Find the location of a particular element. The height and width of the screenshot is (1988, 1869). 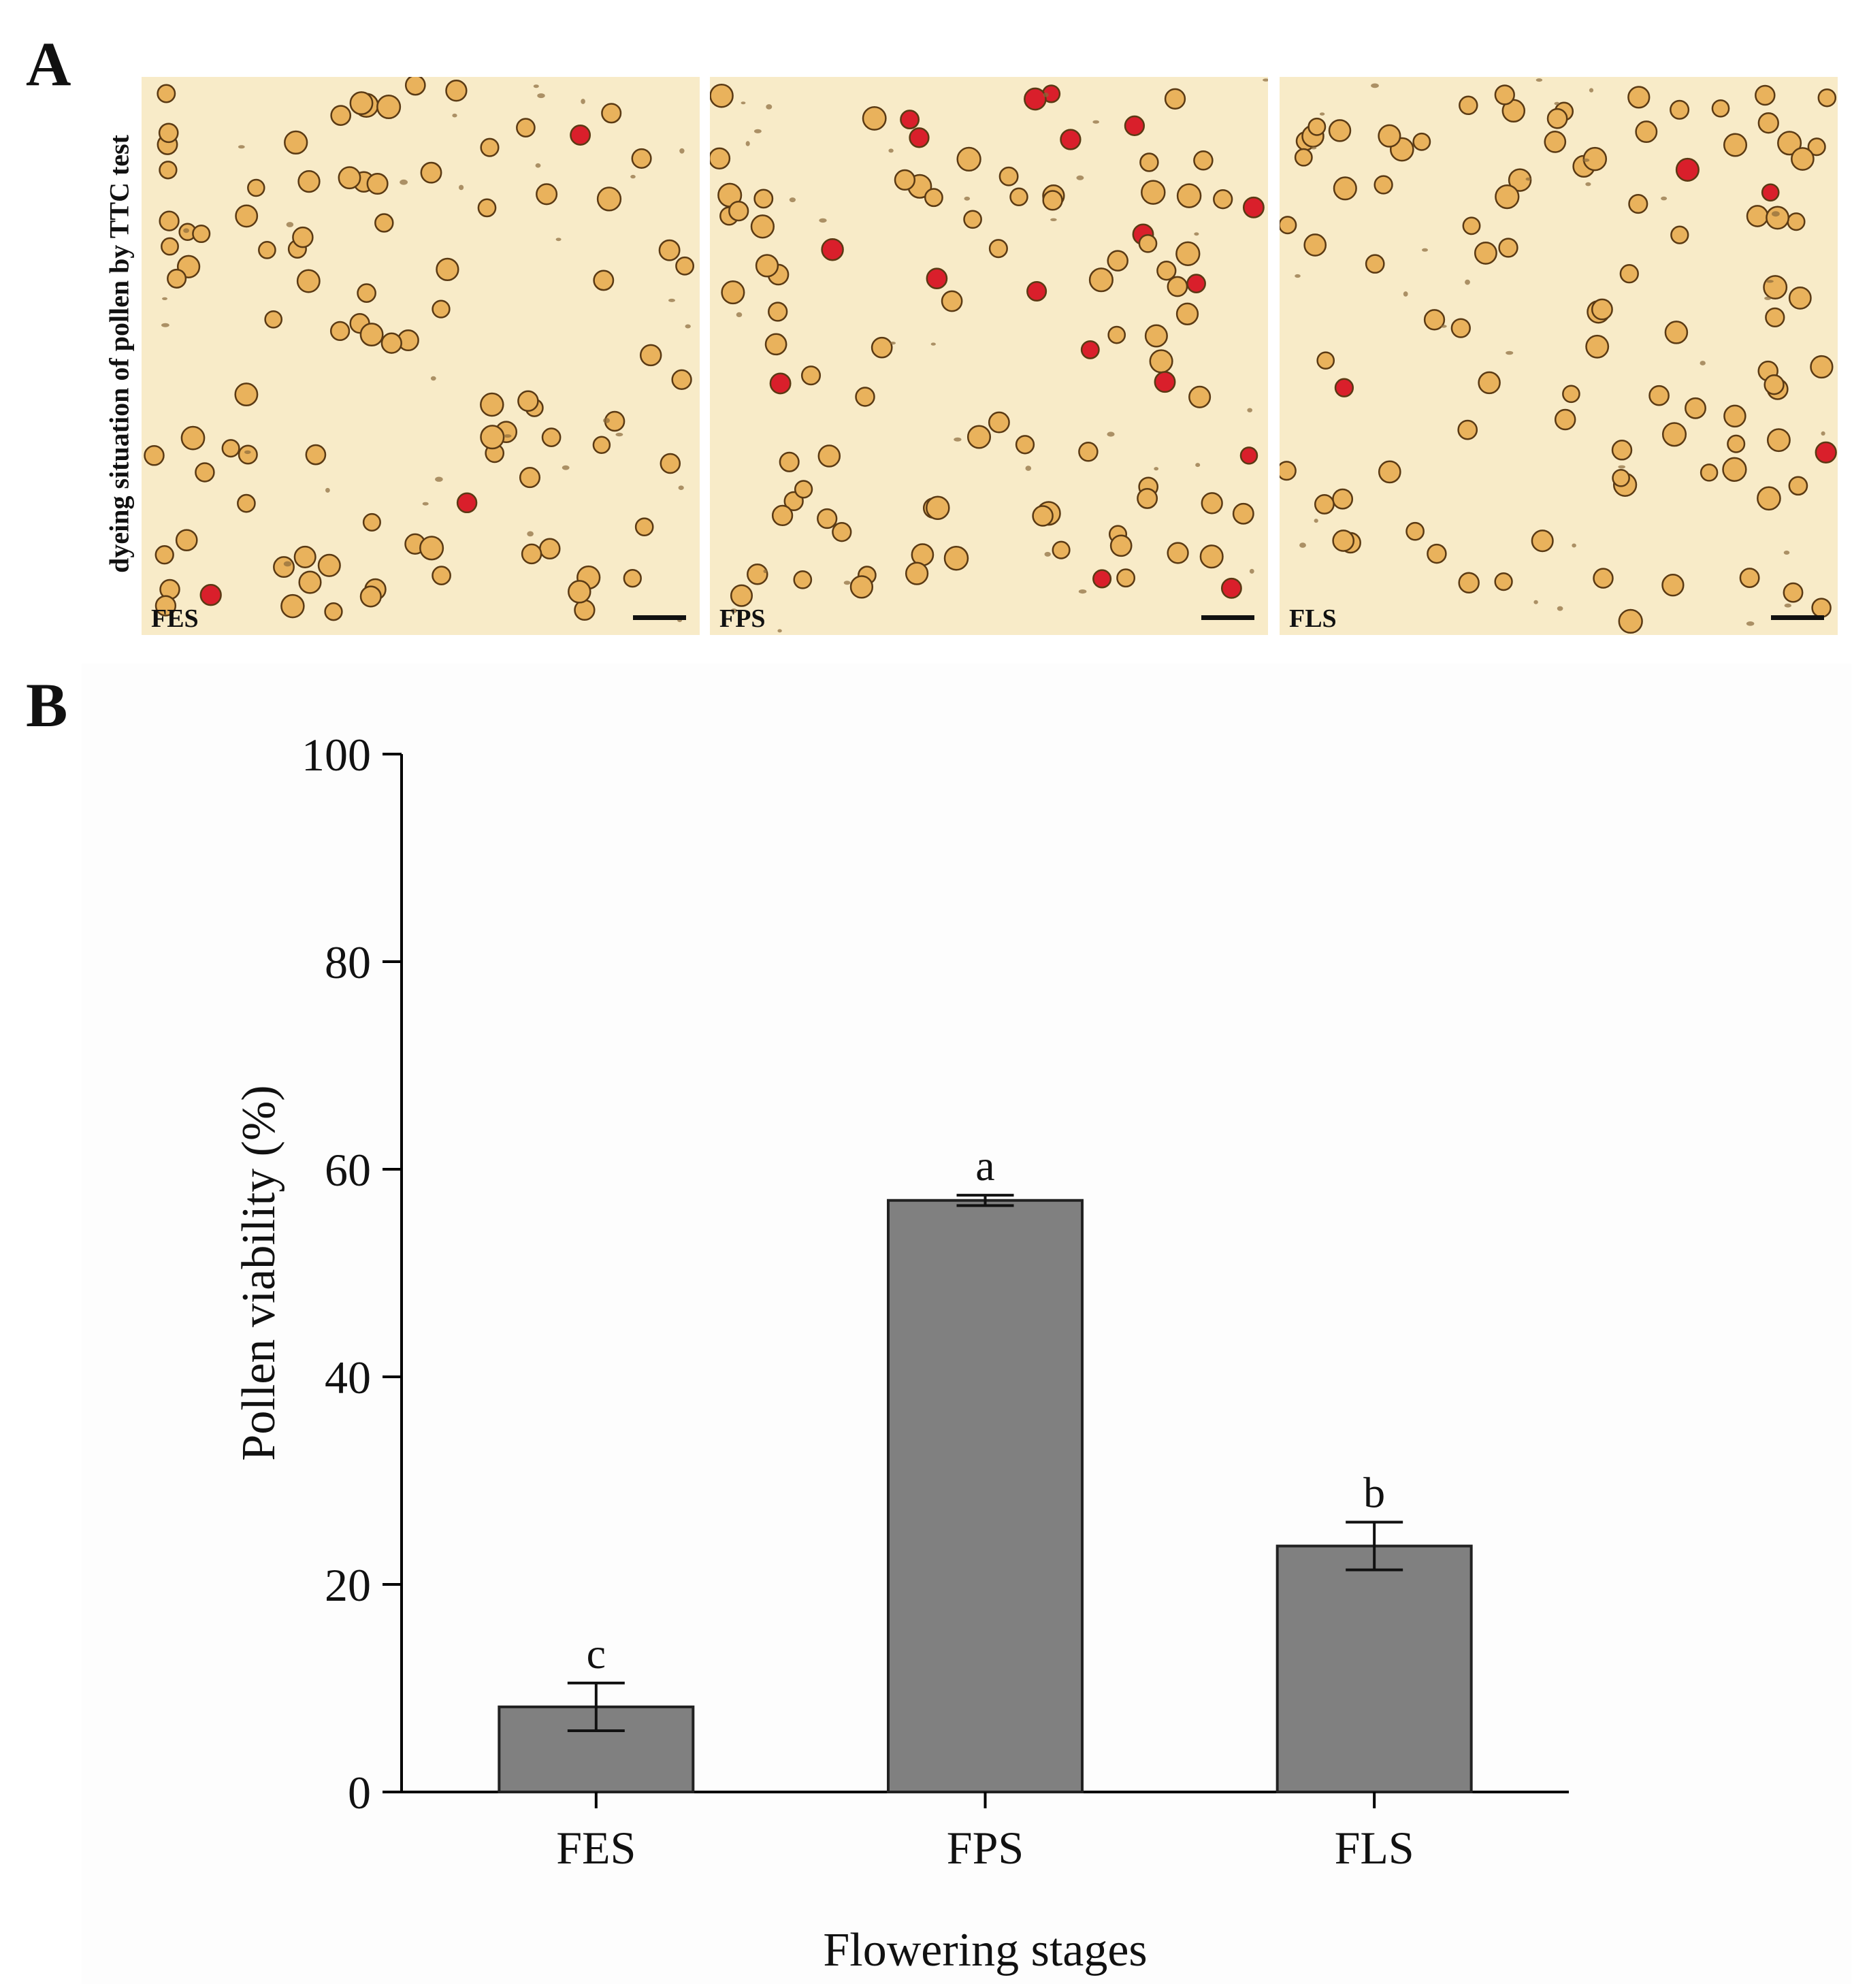

y-tick-label: 40 is located at coordinates (348, 1377).